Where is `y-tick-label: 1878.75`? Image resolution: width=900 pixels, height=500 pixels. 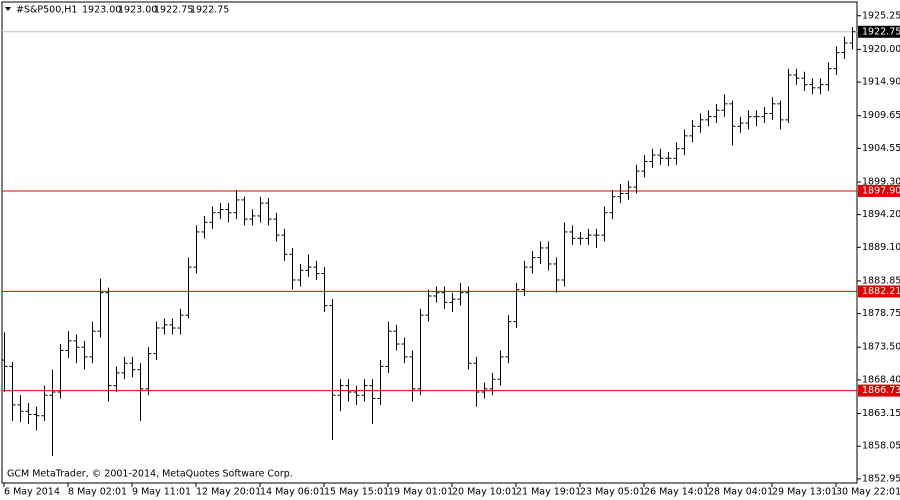
y-tick-label: 1878.75 is located at coordinates (881, 313).